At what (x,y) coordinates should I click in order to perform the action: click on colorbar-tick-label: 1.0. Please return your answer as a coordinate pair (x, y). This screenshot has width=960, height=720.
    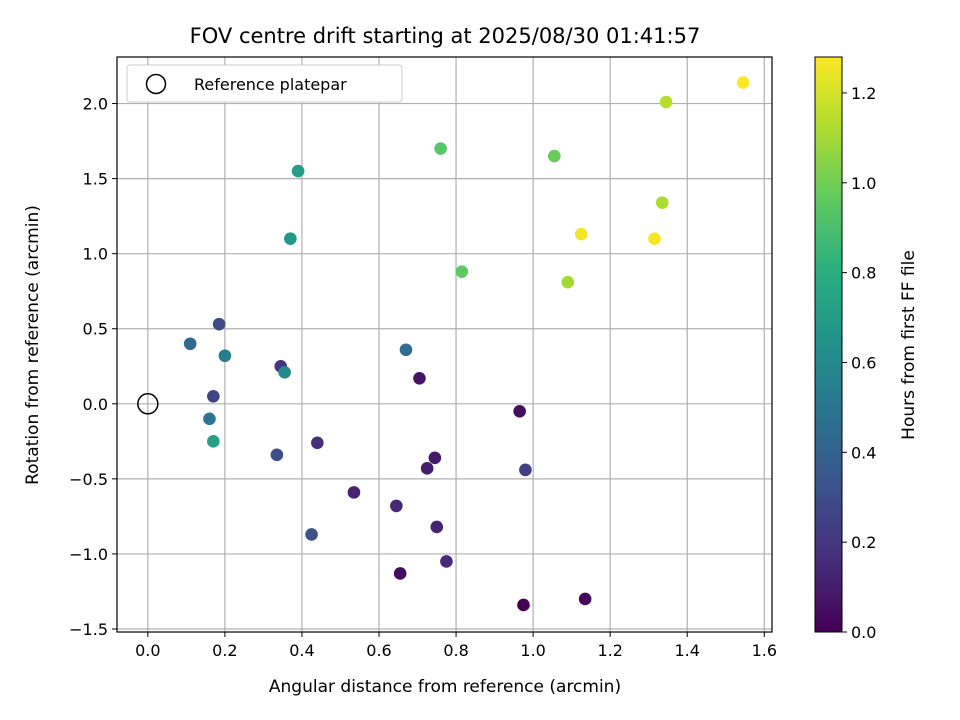
    Looking at the image, I should click on (863, 183).